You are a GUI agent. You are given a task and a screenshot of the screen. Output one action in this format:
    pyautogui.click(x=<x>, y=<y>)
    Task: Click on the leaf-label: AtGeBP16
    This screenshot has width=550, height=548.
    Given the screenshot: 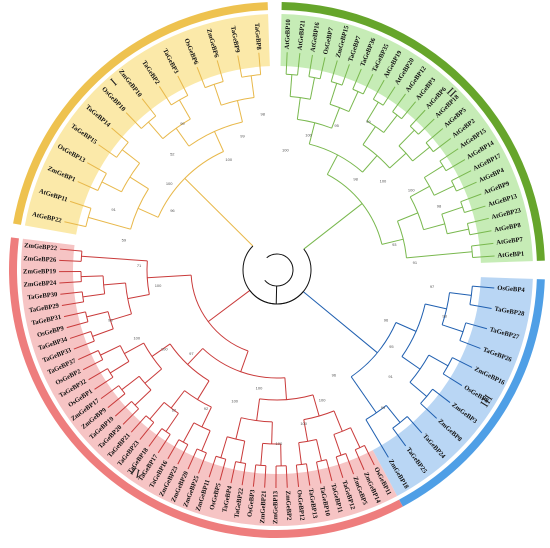 What is the action you would take?
    pyautogui.click(x=316, y=36)
    